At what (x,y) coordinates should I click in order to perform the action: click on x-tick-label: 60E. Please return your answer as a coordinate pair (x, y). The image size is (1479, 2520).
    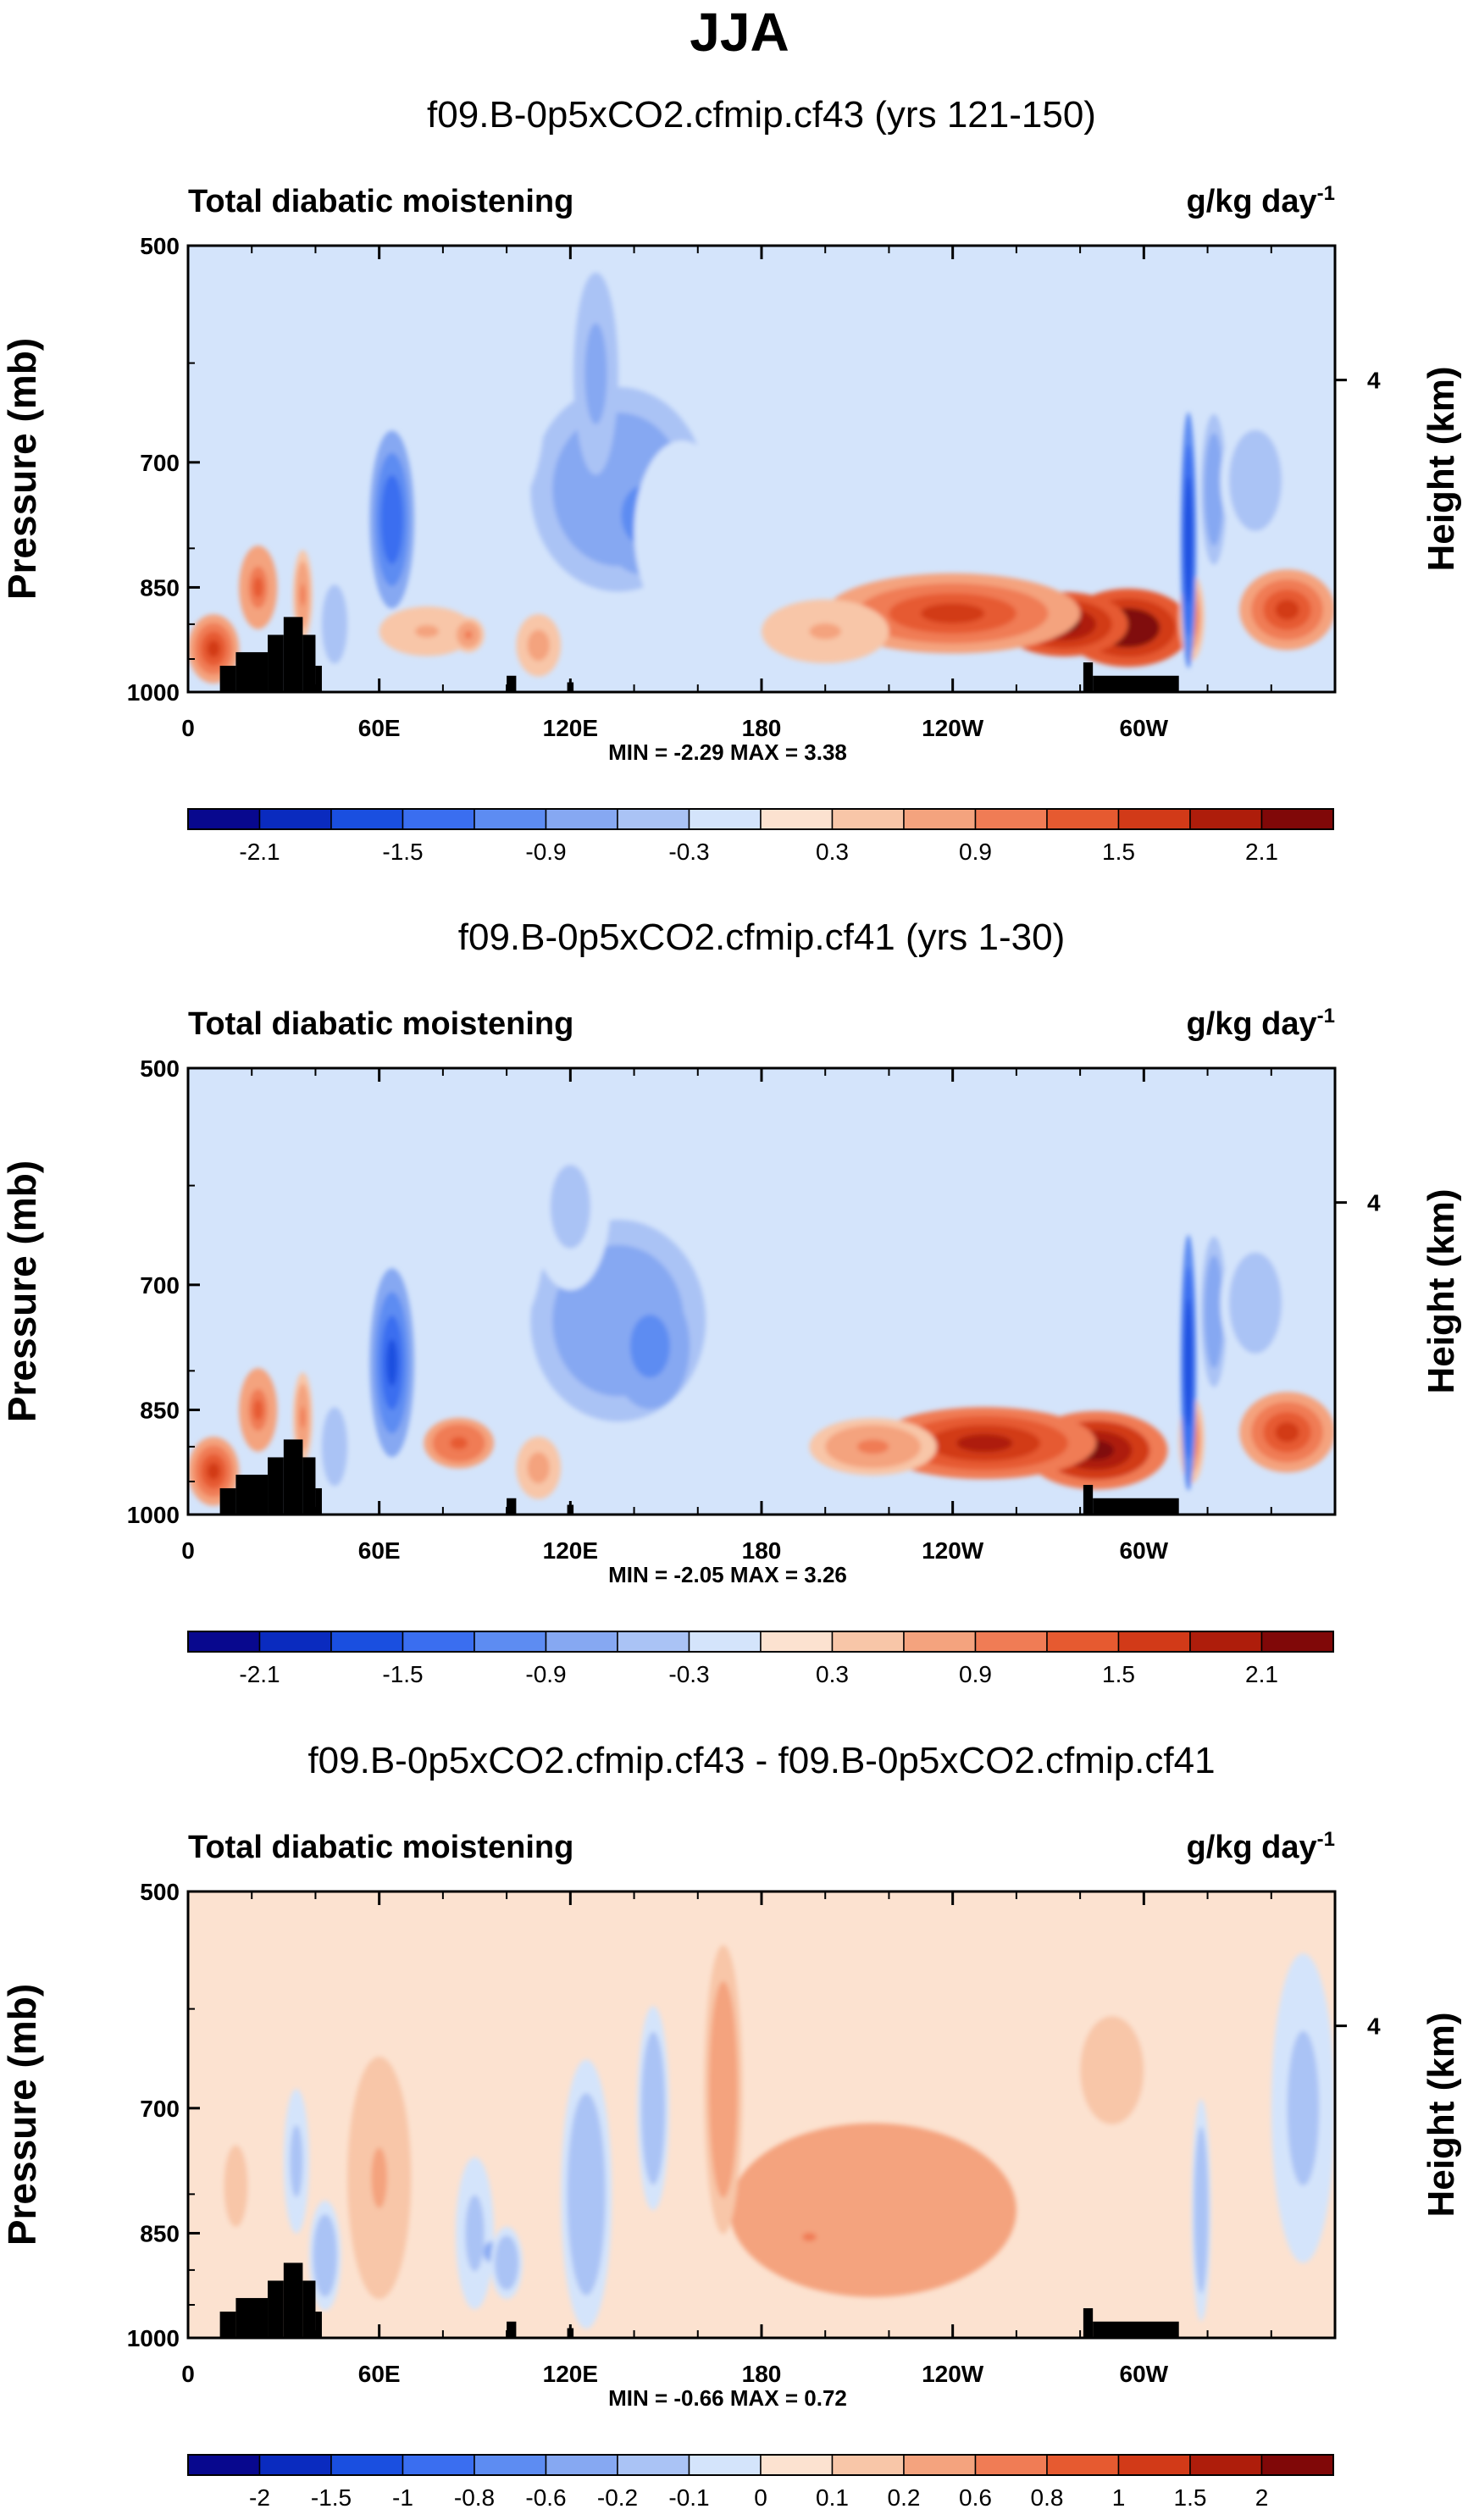
    Looking at the image, I should click on (379, 728).